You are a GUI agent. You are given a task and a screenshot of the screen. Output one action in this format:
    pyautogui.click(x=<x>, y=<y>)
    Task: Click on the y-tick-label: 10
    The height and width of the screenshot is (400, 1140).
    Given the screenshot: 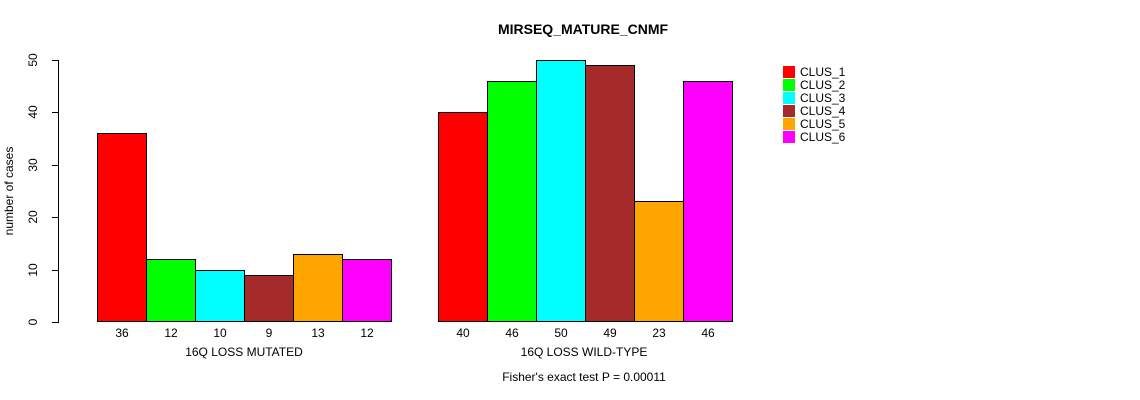 What is the action you would take?
    pyautogui.click(x=33, y=269)
    